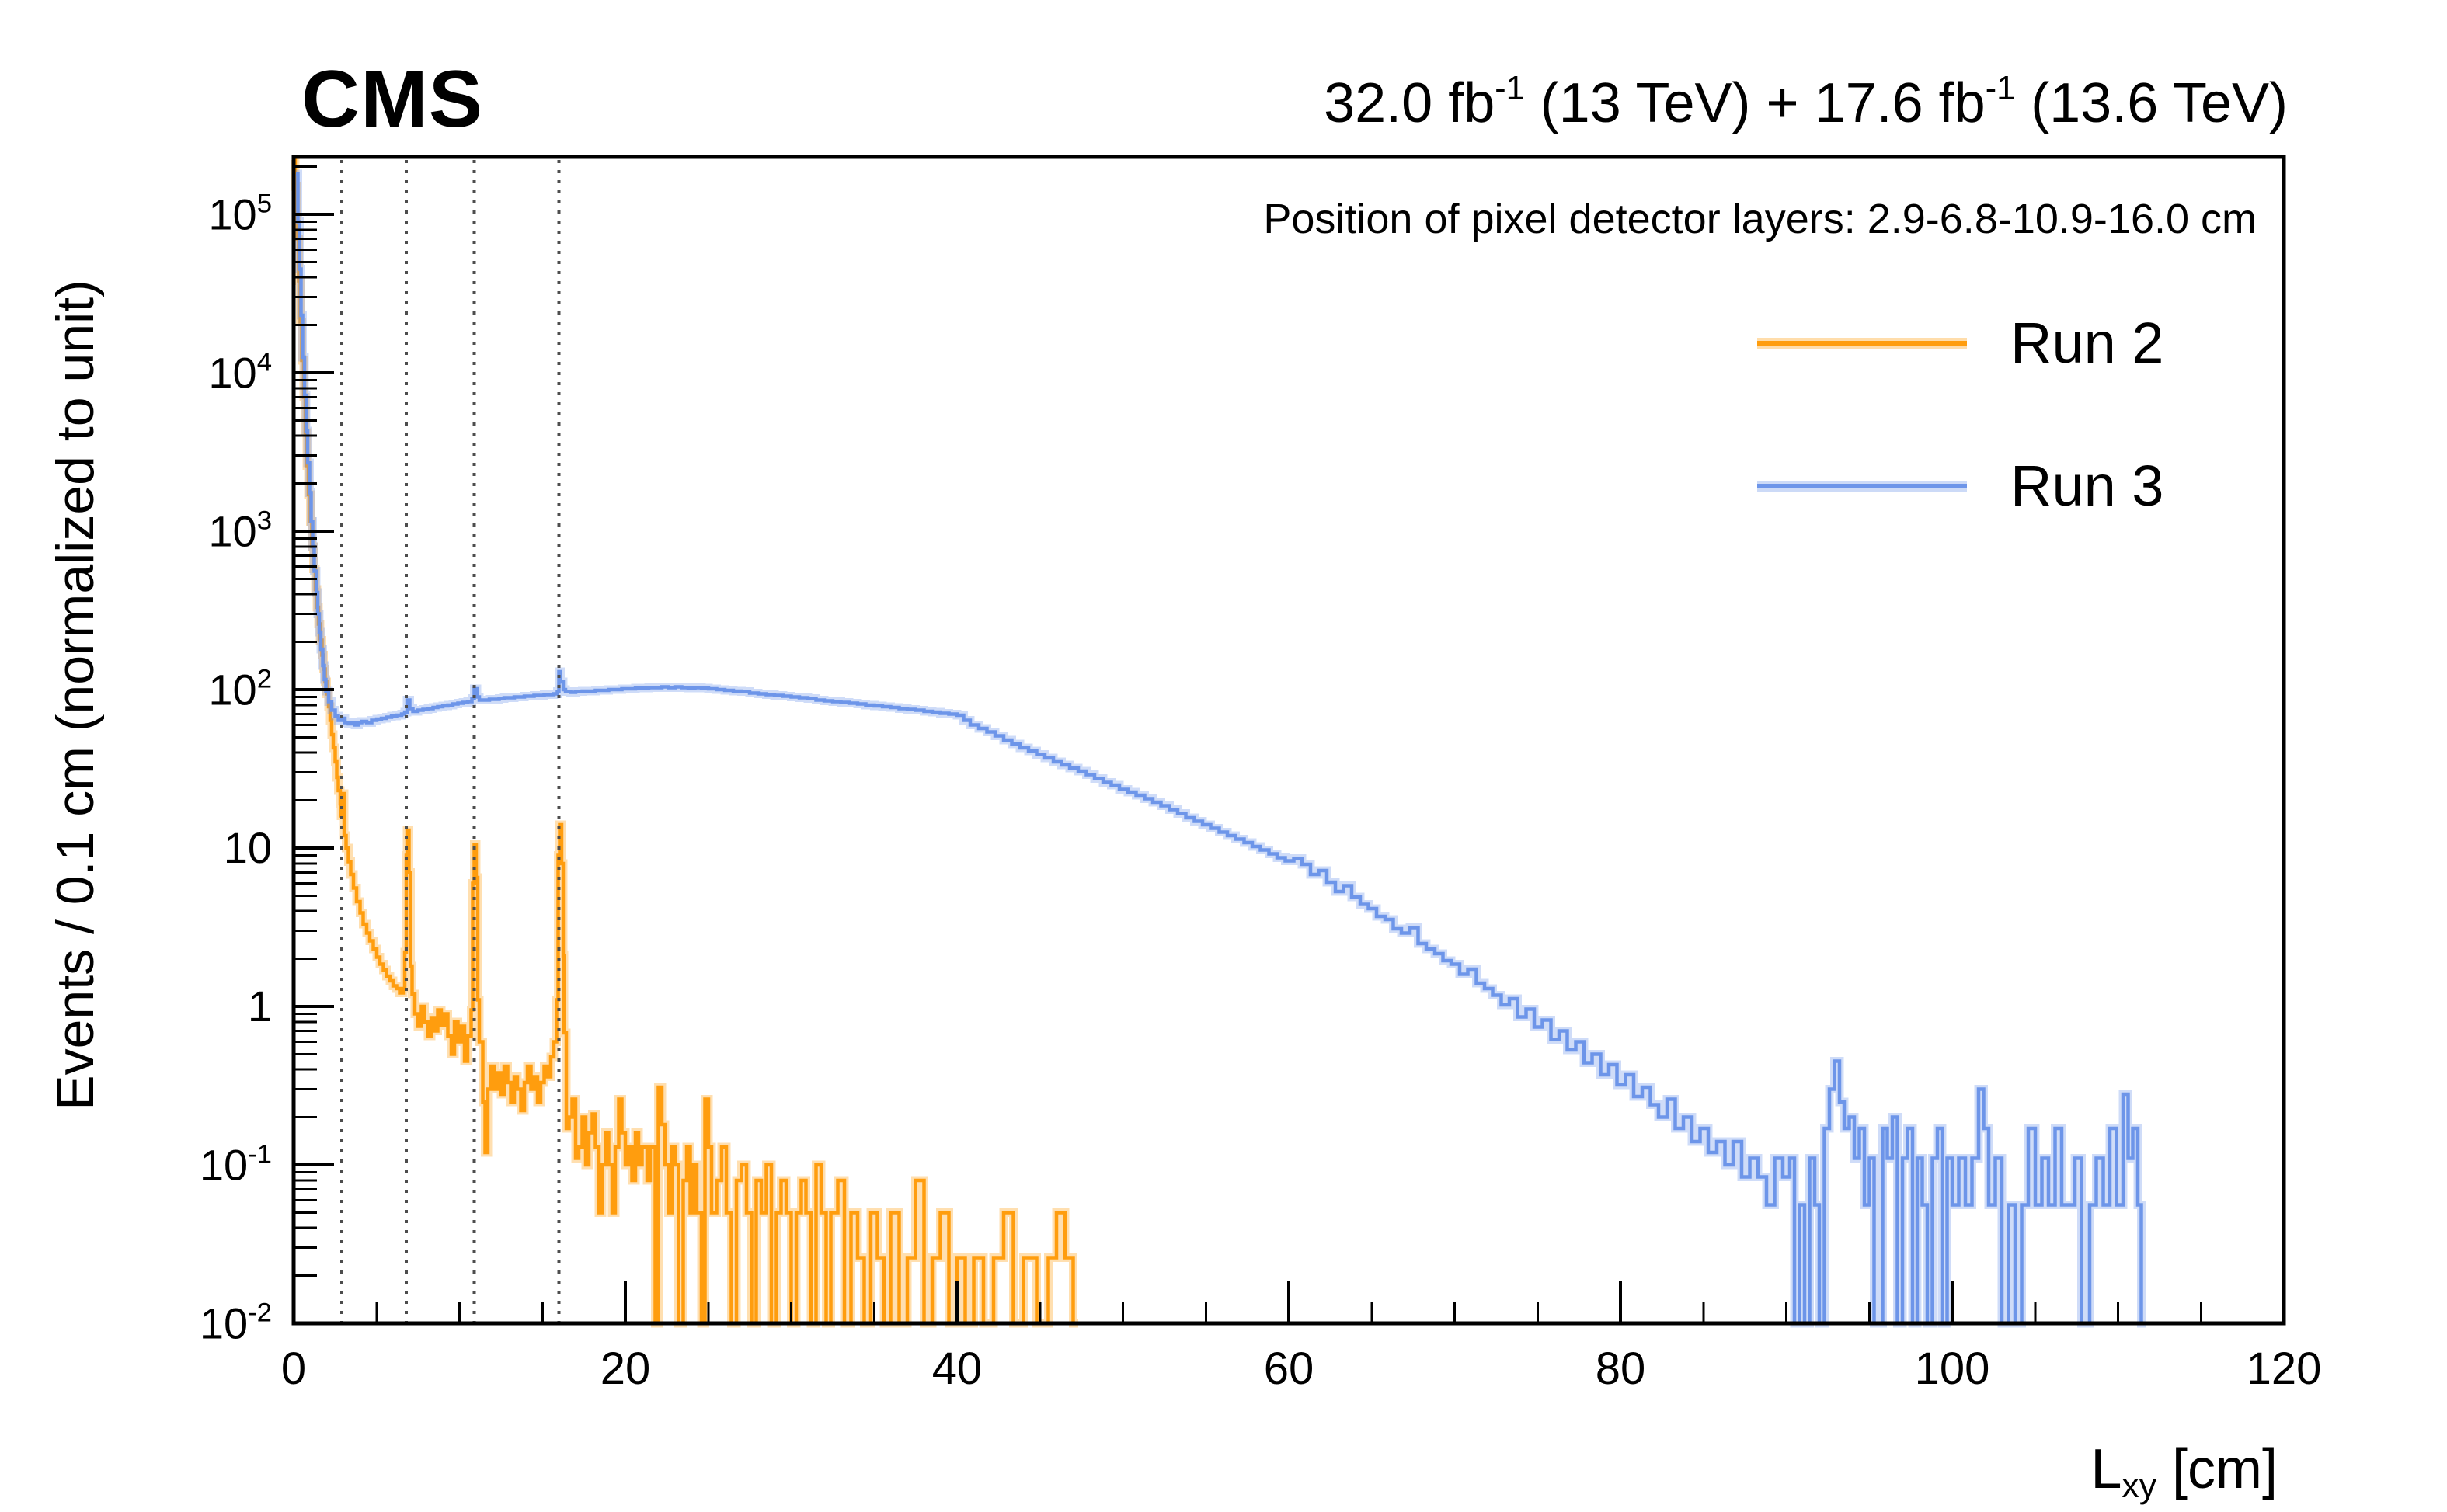  I want to click on y-tick-exponent: -2, so click(260, 1313).